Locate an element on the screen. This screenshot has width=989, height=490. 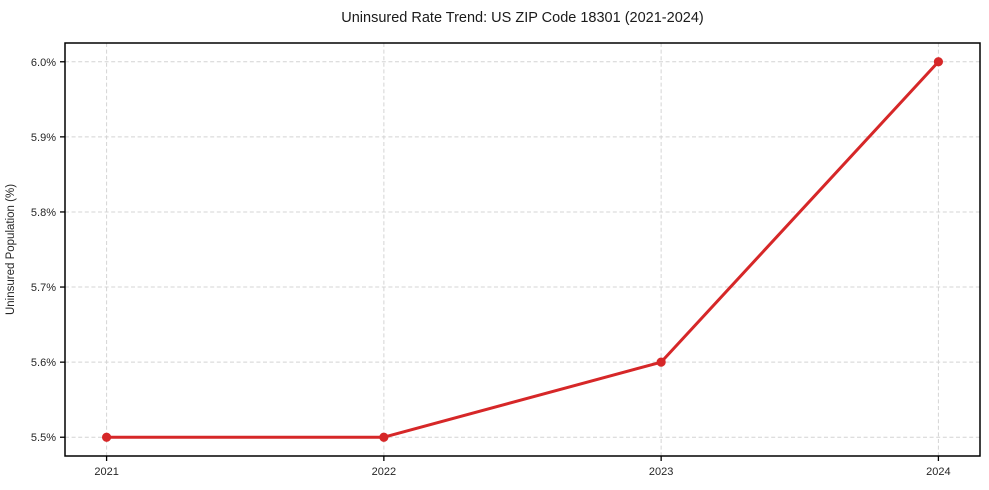
y-axis-title: Uninsured Population (%) is located at coordinates (11, 249).